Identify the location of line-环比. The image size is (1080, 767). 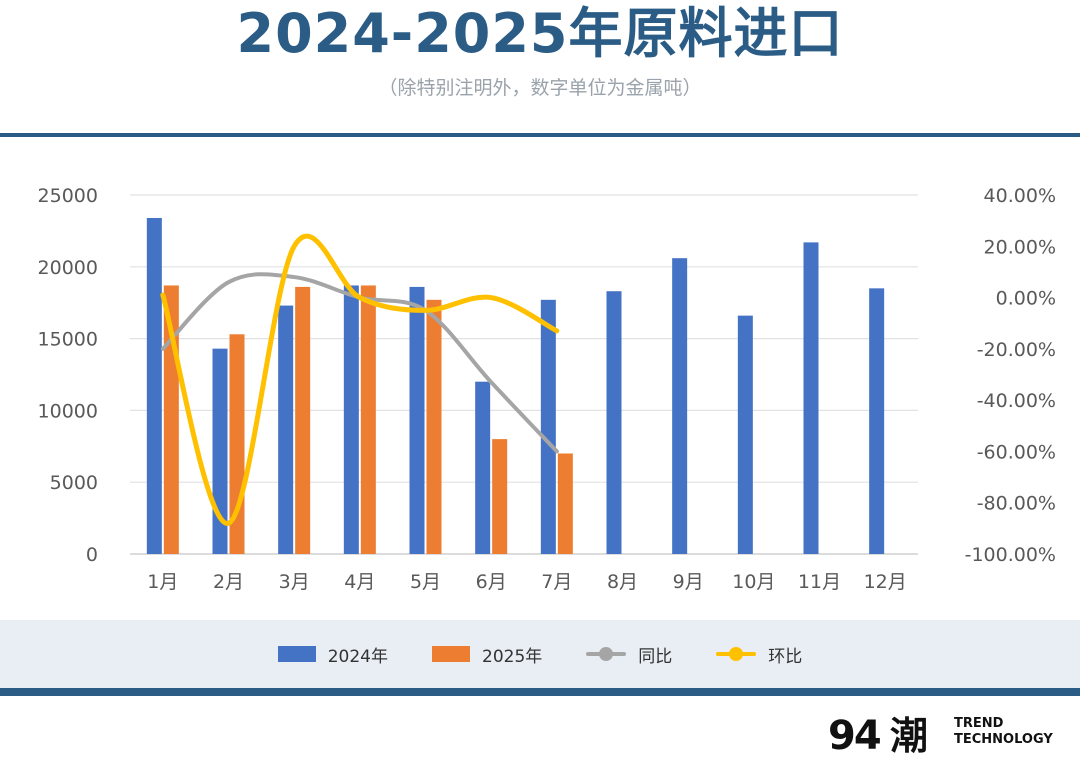
(360, 379).